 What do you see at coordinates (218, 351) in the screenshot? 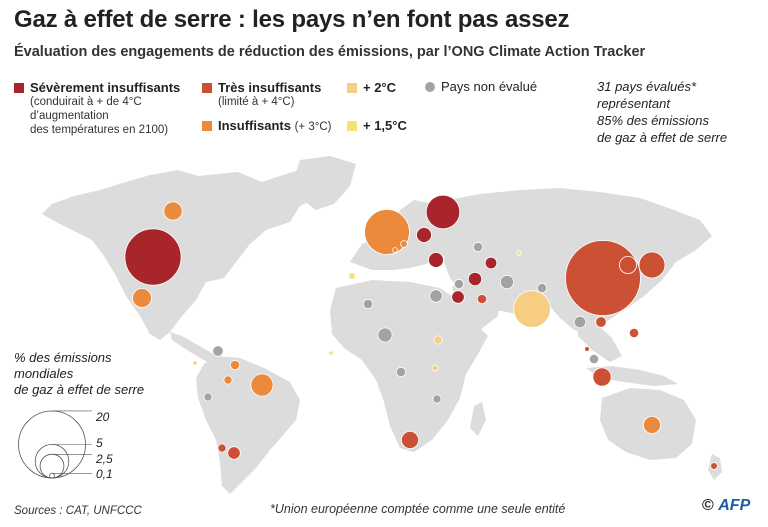
I see `bubble-venezuela` at bounding box center [218, 351].